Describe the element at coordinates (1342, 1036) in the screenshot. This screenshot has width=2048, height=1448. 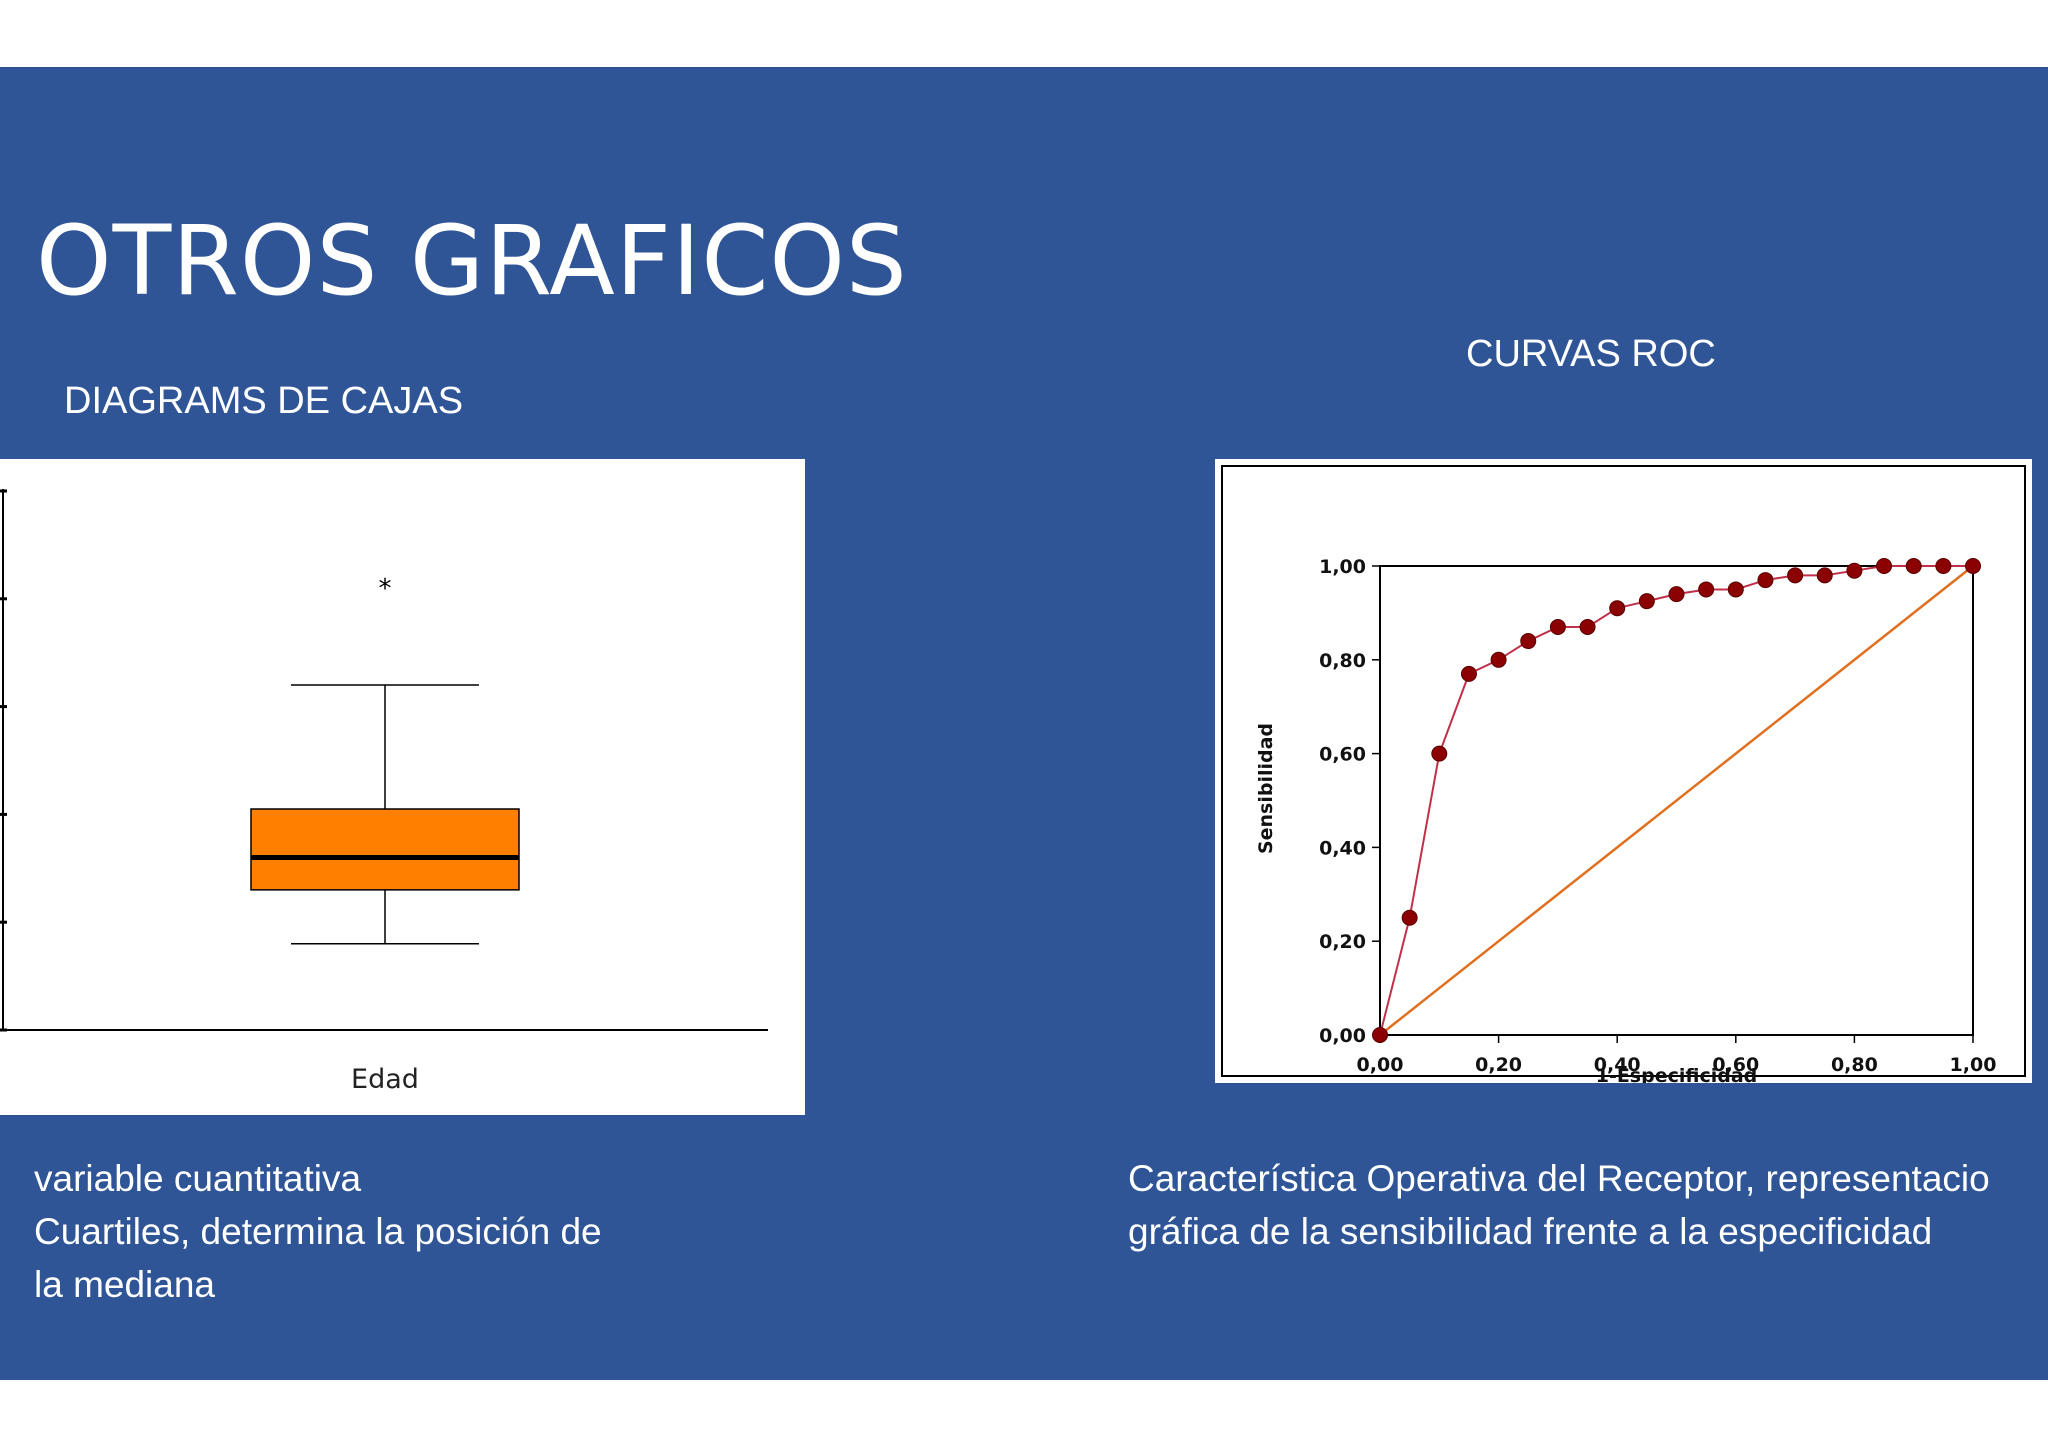
I see `y-tick-label: 0,00` at that location.